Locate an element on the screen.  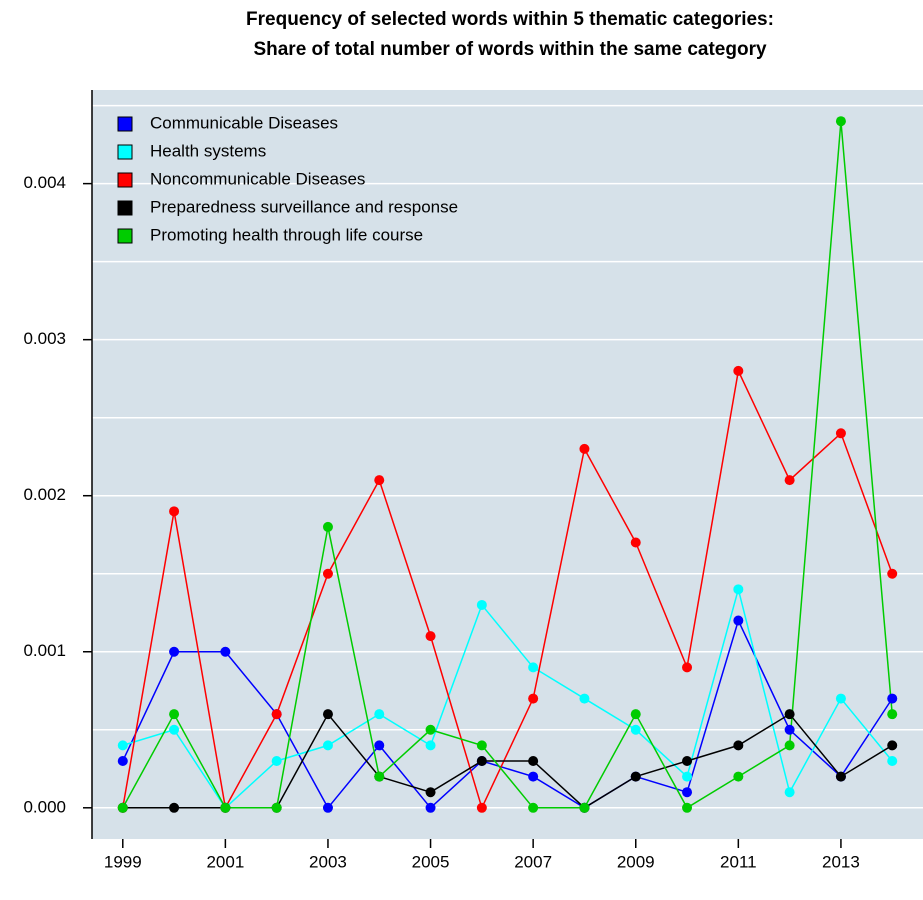
legend-label: Health systems is located at coordinates (208, 150).